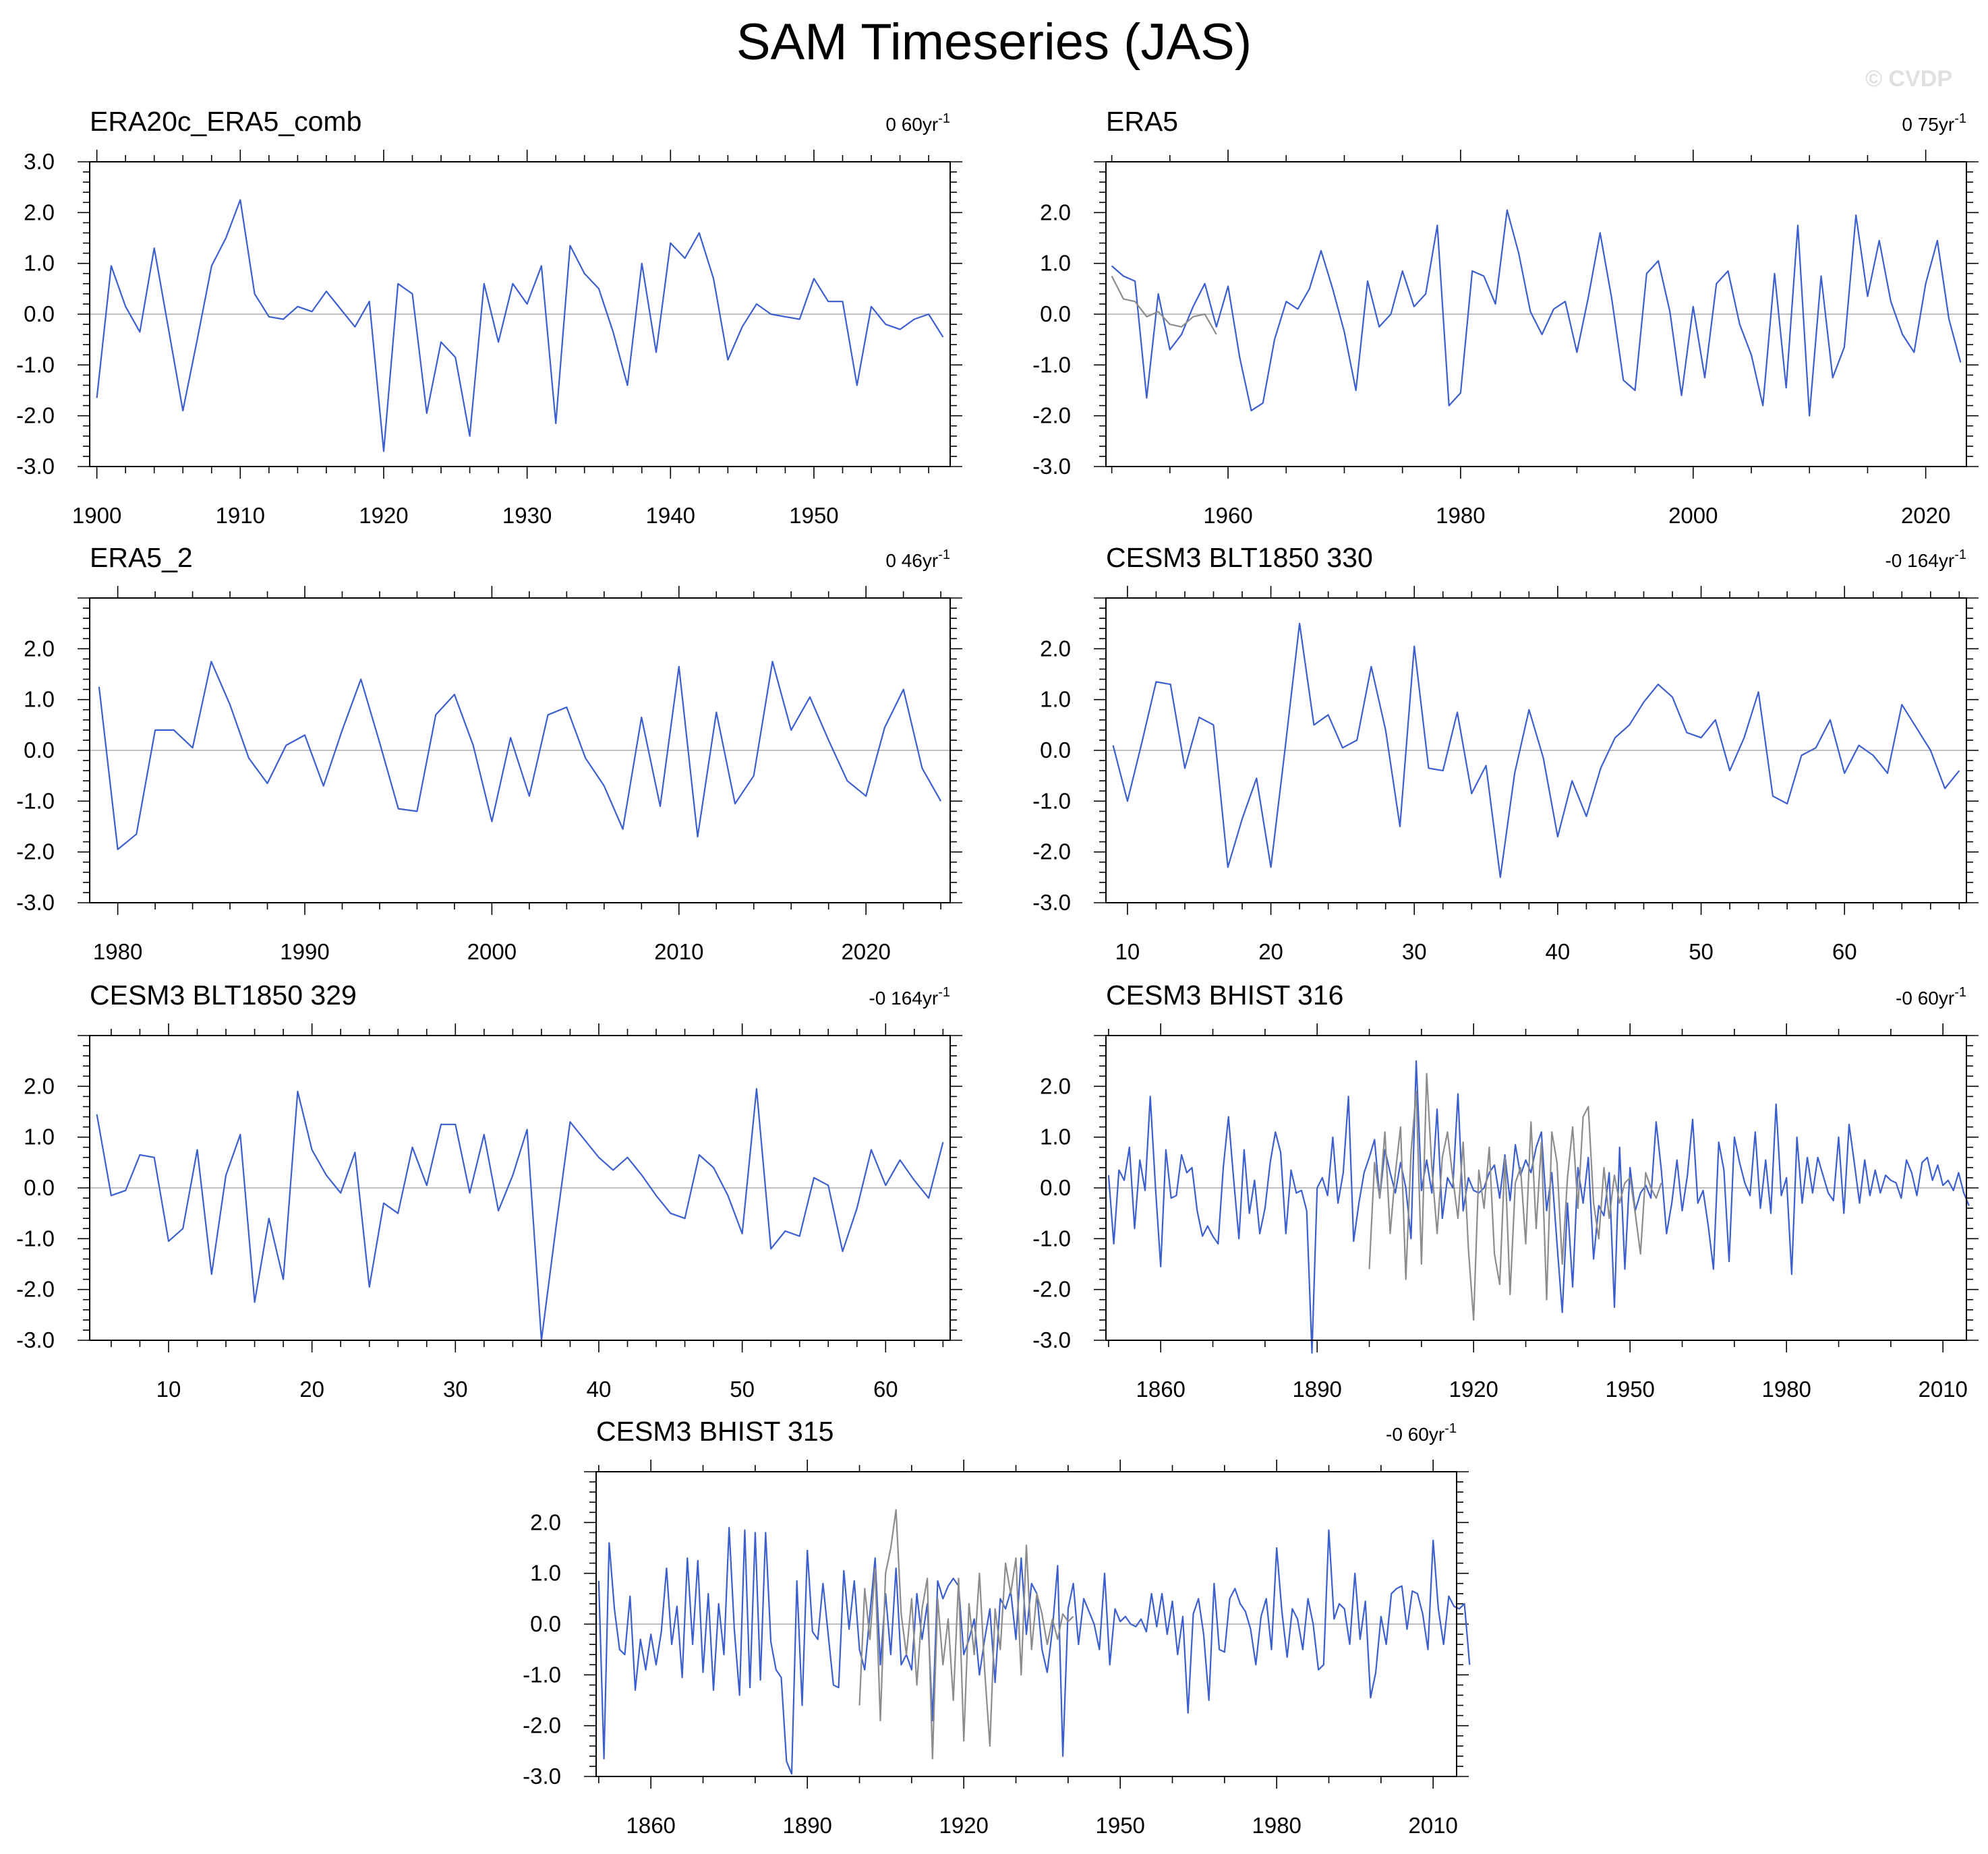  I want to click on x-tick-label: 2000, so click(492, 951).